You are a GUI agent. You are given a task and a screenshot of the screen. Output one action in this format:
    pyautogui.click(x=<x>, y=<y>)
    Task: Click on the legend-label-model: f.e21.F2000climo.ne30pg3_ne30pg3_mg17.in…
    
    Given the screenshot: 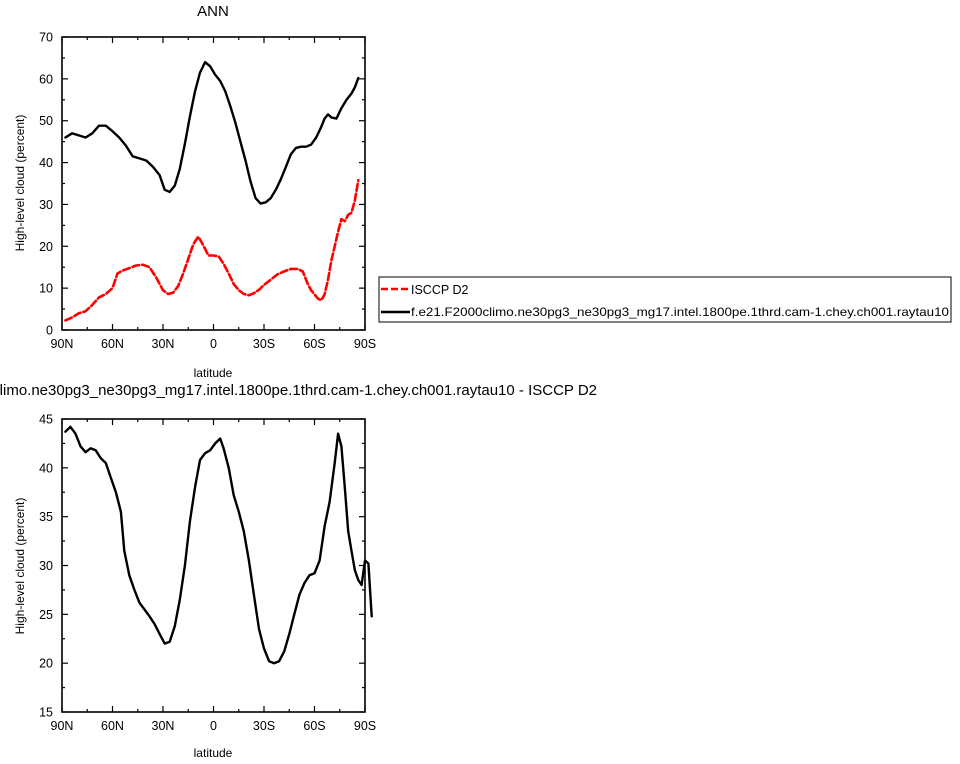 What is the action you would take?
    pyautogui.click(x=680, y=312)
    